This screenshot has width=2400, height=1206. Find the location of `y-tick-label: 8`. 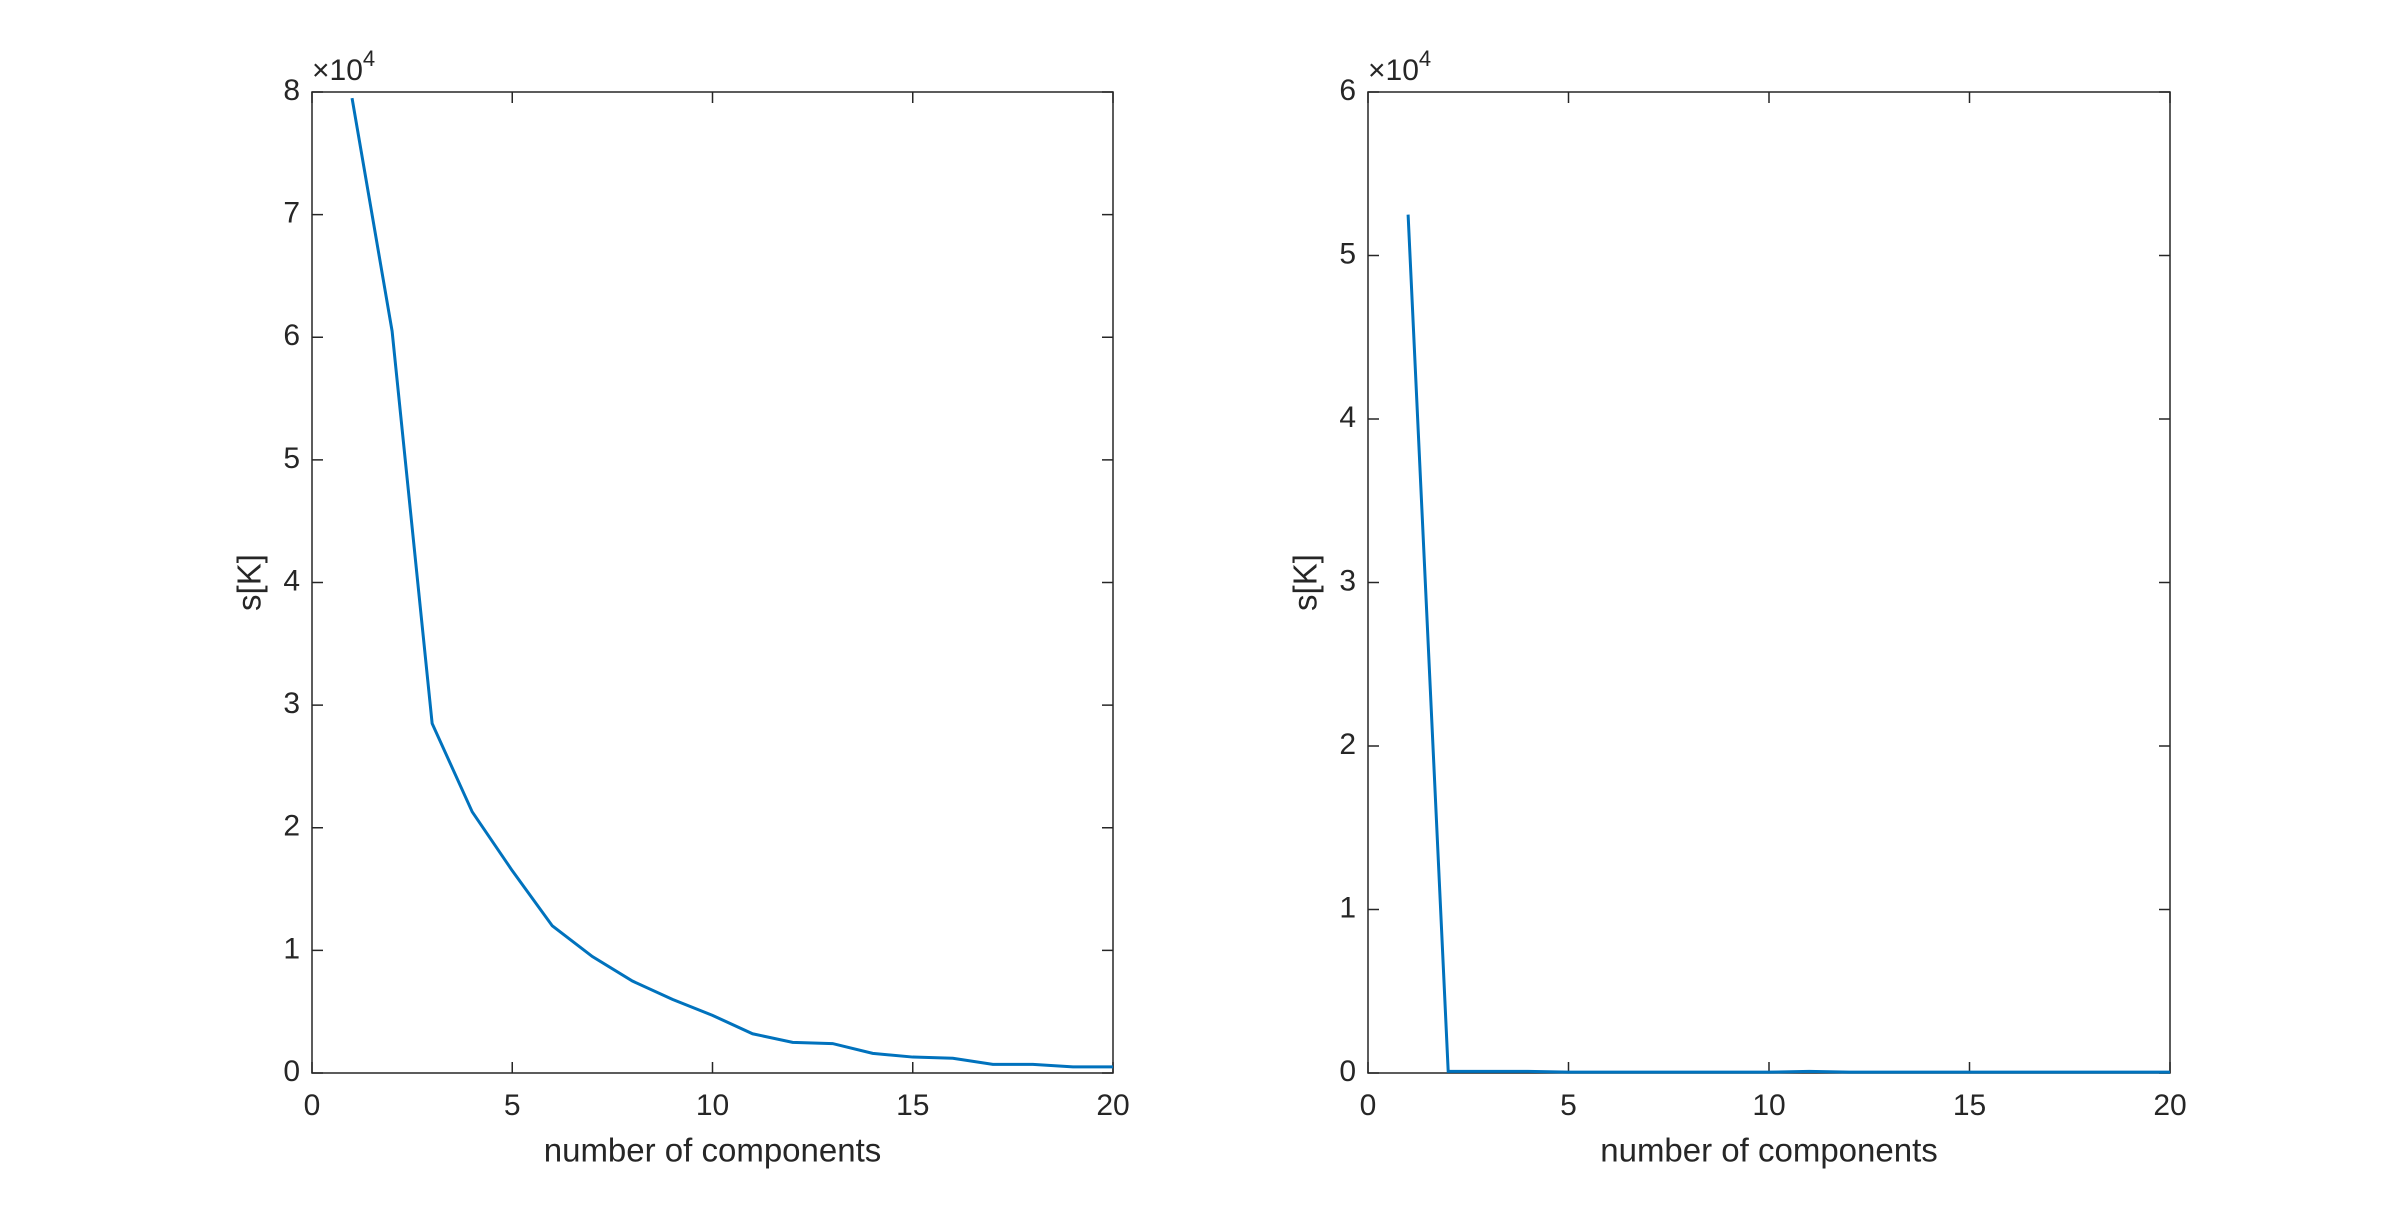

y-tick-label: 8 is located at coordinates (291, 90).